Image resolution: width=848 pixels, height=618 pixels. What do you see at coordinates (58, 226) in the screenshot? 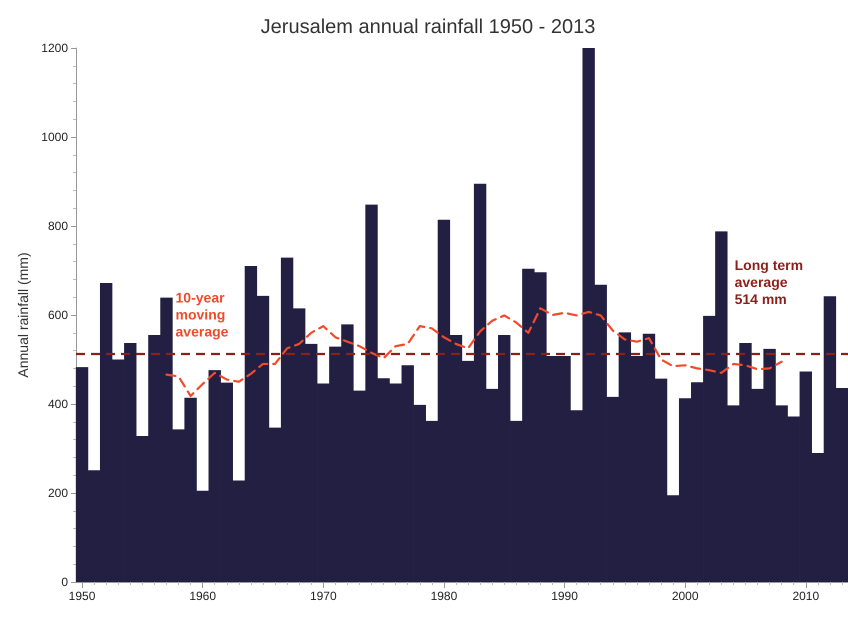
I see `y-tick-label: 800` at bounding box center [58, 226].